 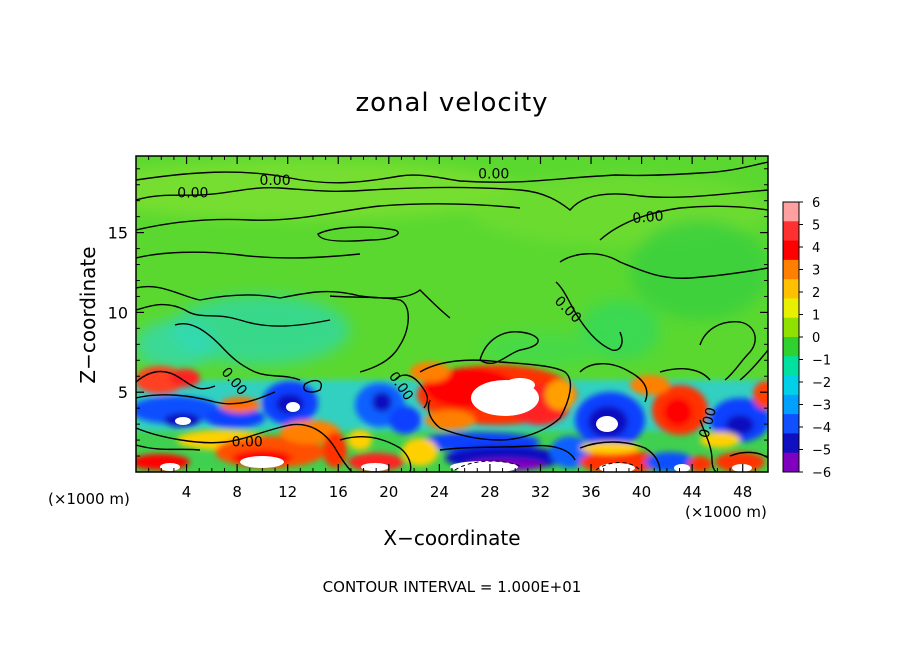 What do you see at coordinates (821, 451) in the screenshot?
I see `colorbar-tick-label: −5` at bounding box center [821, 451].